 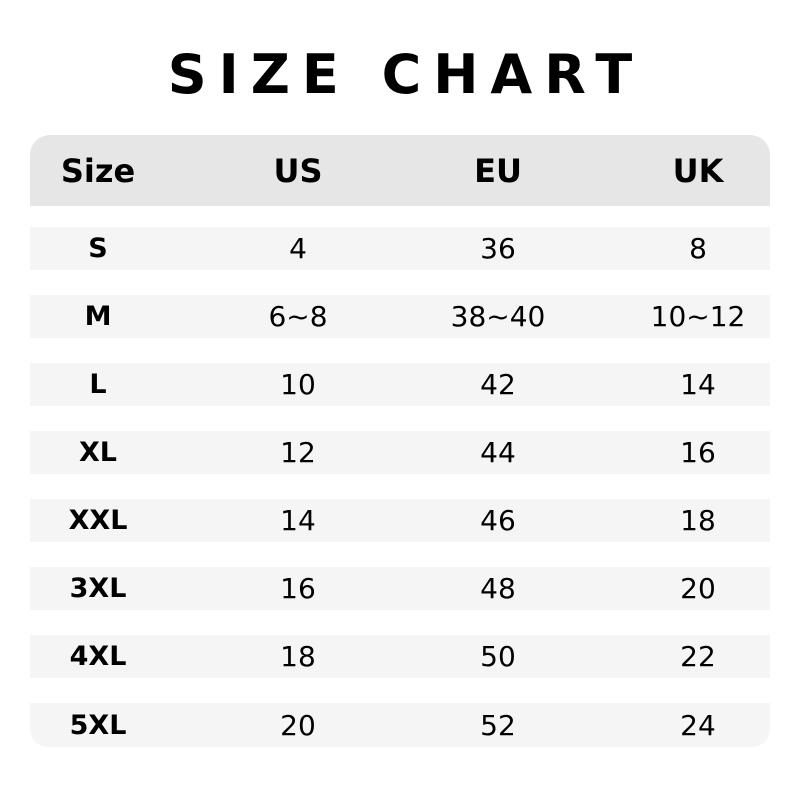 What do you see at coordinates (400, 316) in the screenshot?
I see `table-row: M 6~8 38~40 10~12` at bounding box center [400, 316].